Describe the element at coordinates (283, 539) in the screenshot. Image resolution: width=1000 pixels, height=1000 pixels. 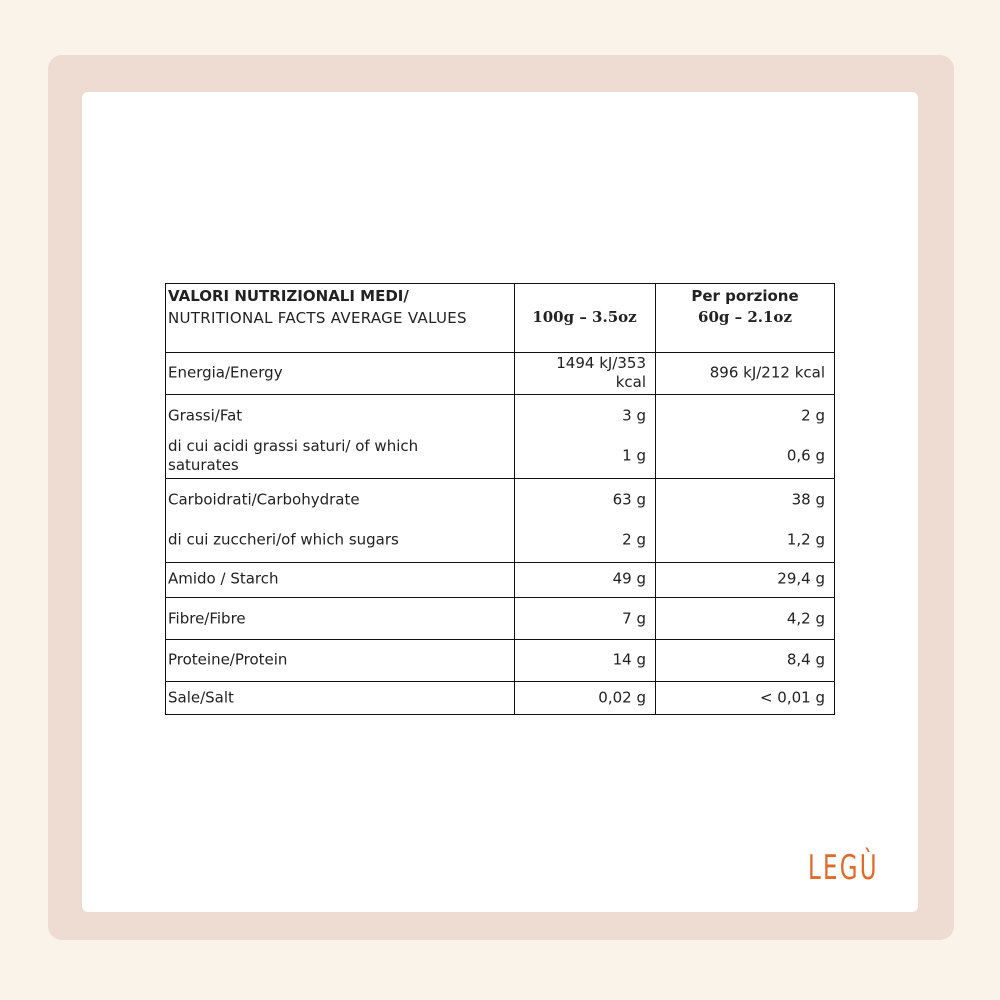
I see `row-label: di cui zuccheri/of which sugars` at that location.